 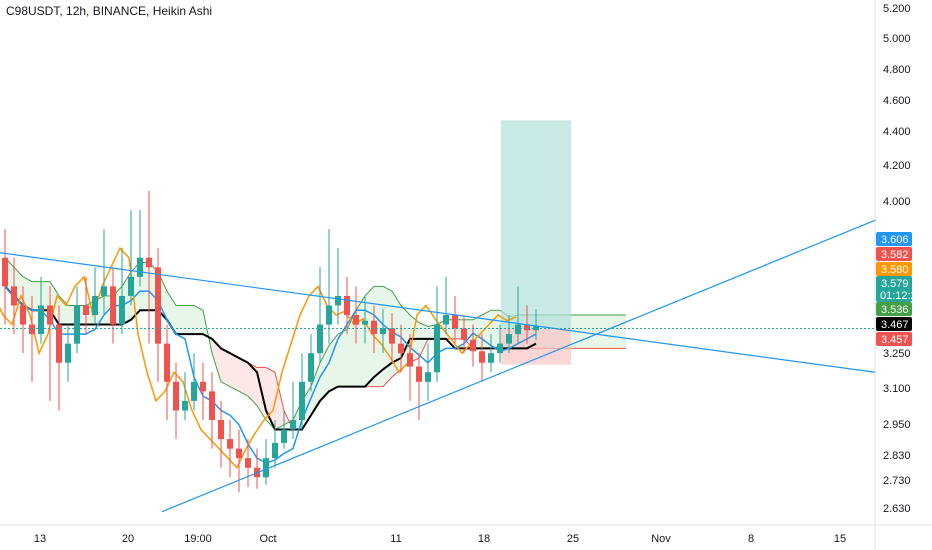 I want to click on time-tick-label: 20, so click(x=128, y=539).